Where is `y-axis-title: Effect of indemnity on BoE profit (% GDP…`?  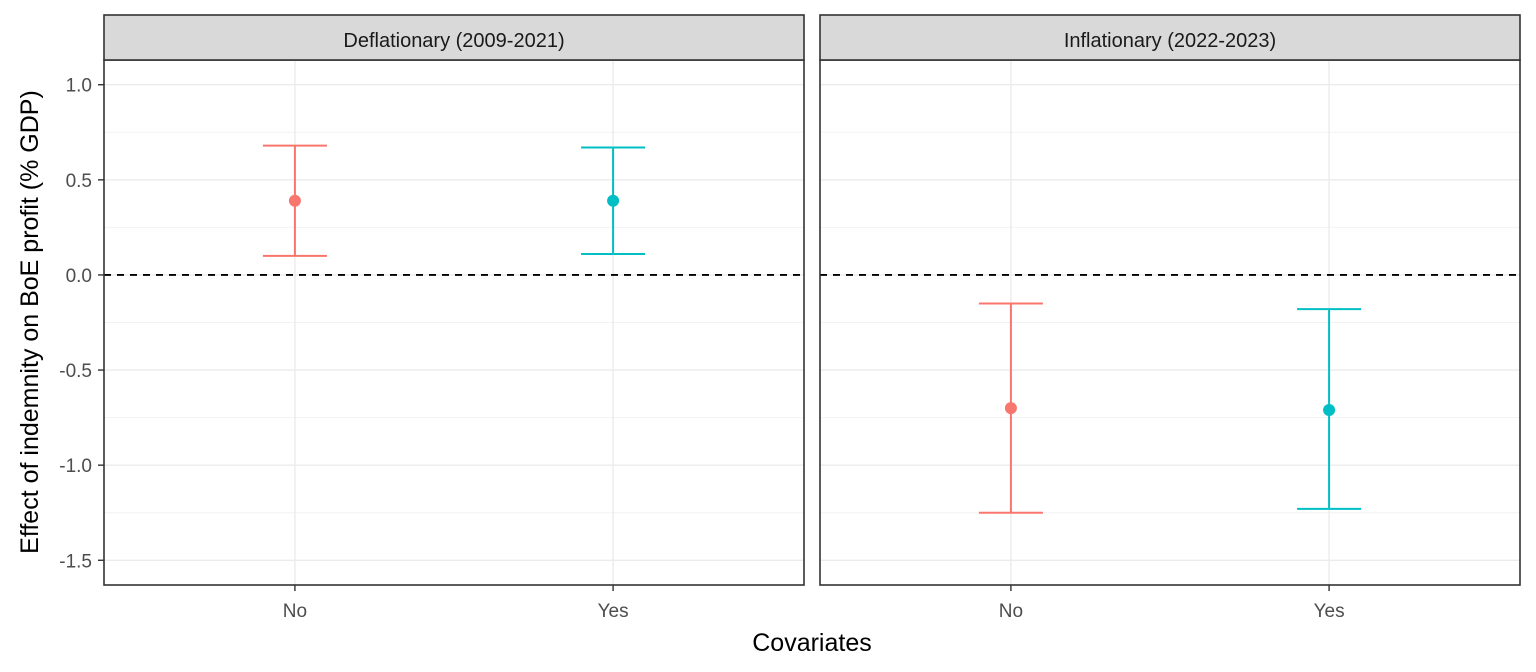 y-axis-title: Effect of indemnity on BoE profit (% GDP… is located at coordinates (30, 322).